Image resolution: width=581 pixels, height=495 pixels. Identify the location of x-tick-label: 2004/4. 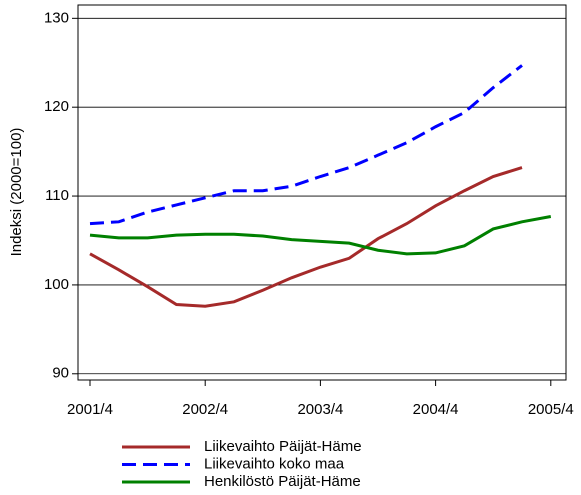
(436, 409).